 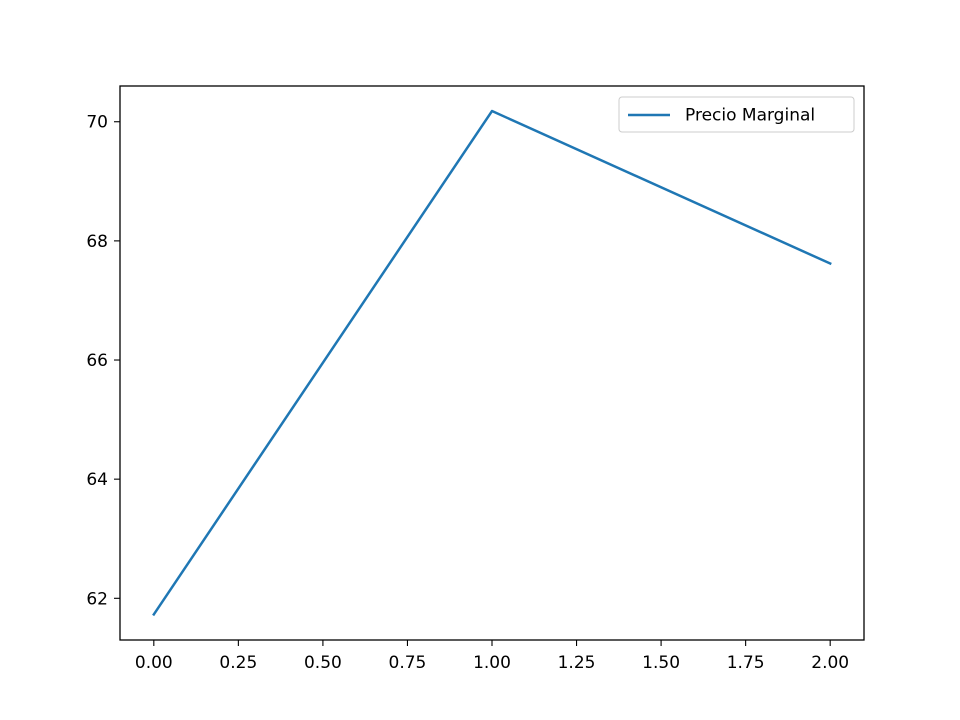 What do you see at coordinates (97, 361) in the screenshot?
I see `y-tick-label: 66` at bounding box center [97, 361].